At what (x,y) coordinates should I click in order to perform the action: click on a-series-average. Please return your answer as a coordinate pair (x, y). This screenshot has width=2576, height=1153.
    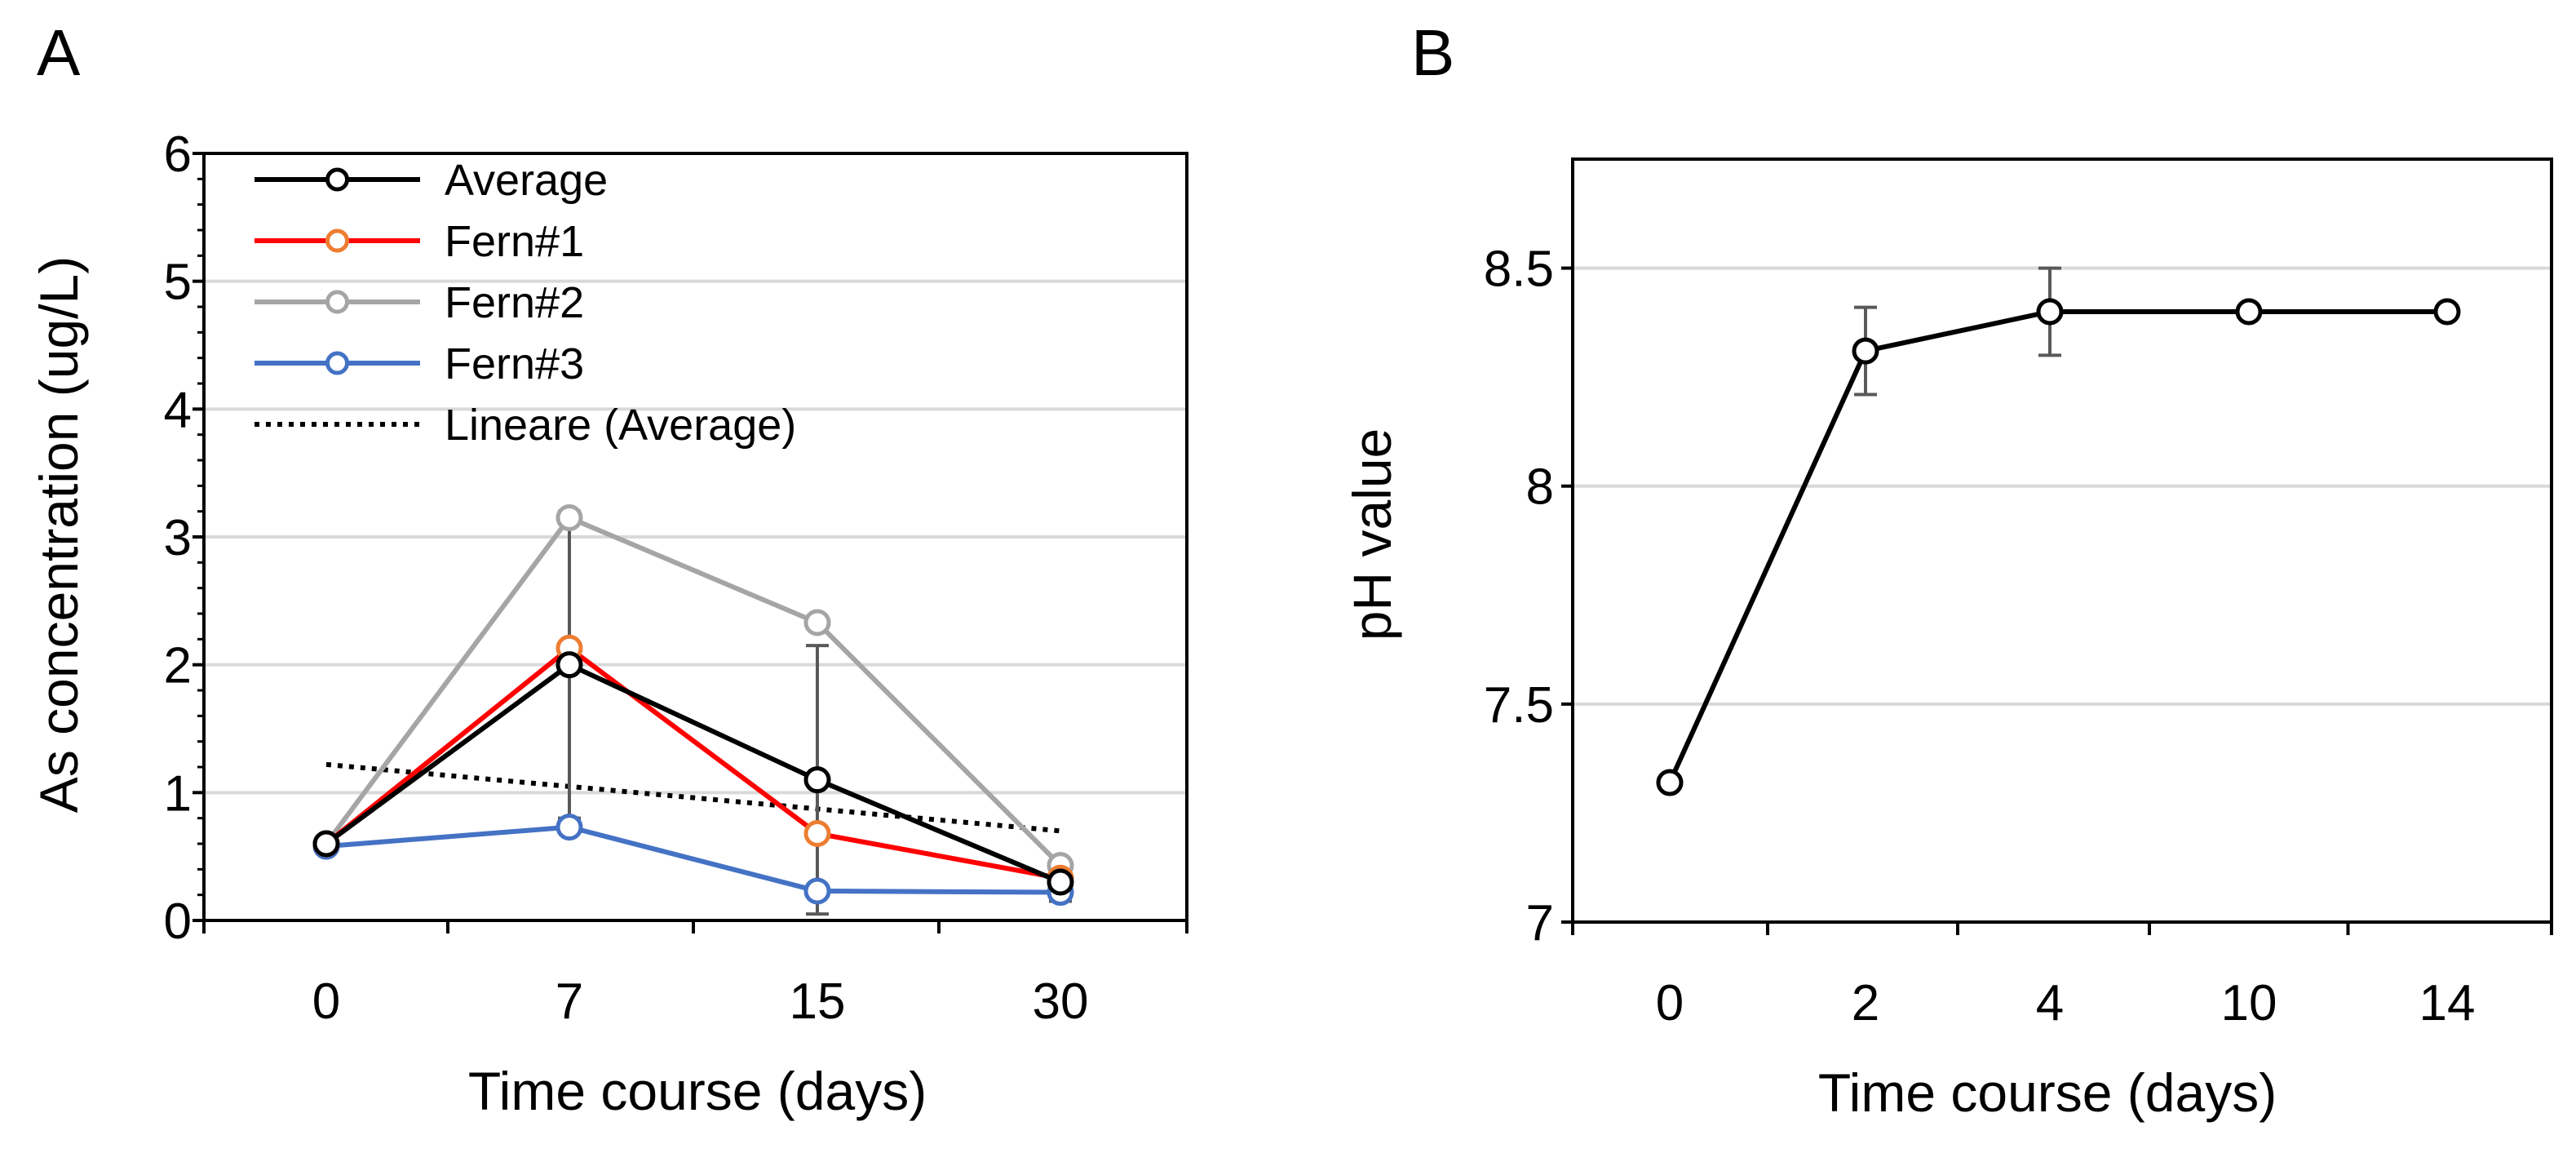
    Looking at the image, I should click on (693, 773).